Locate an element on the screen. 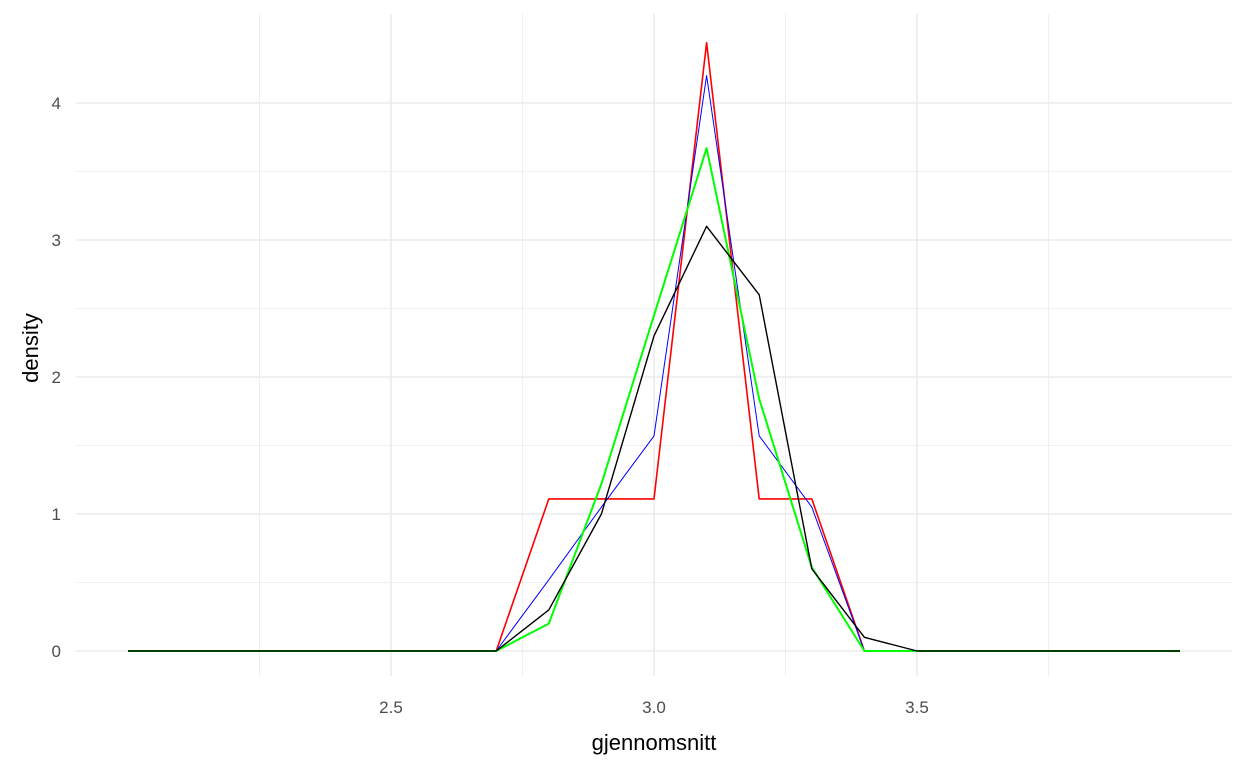 The width and height of the screenshot is (1248, 768). x-tick-label: 3.0 is located at coordinates (654, 707).